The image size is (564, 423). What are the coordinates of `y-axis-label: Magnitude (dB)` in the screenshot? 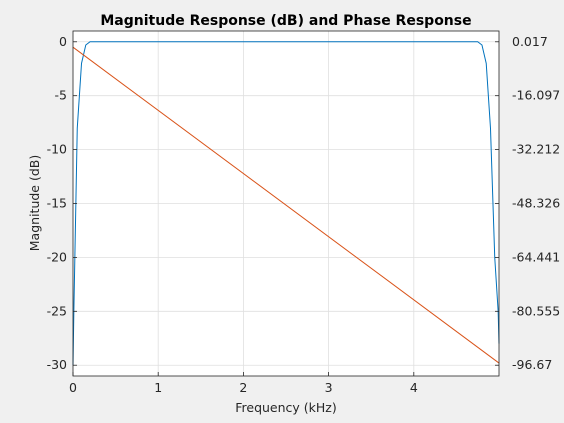 It's located at (34, 203).